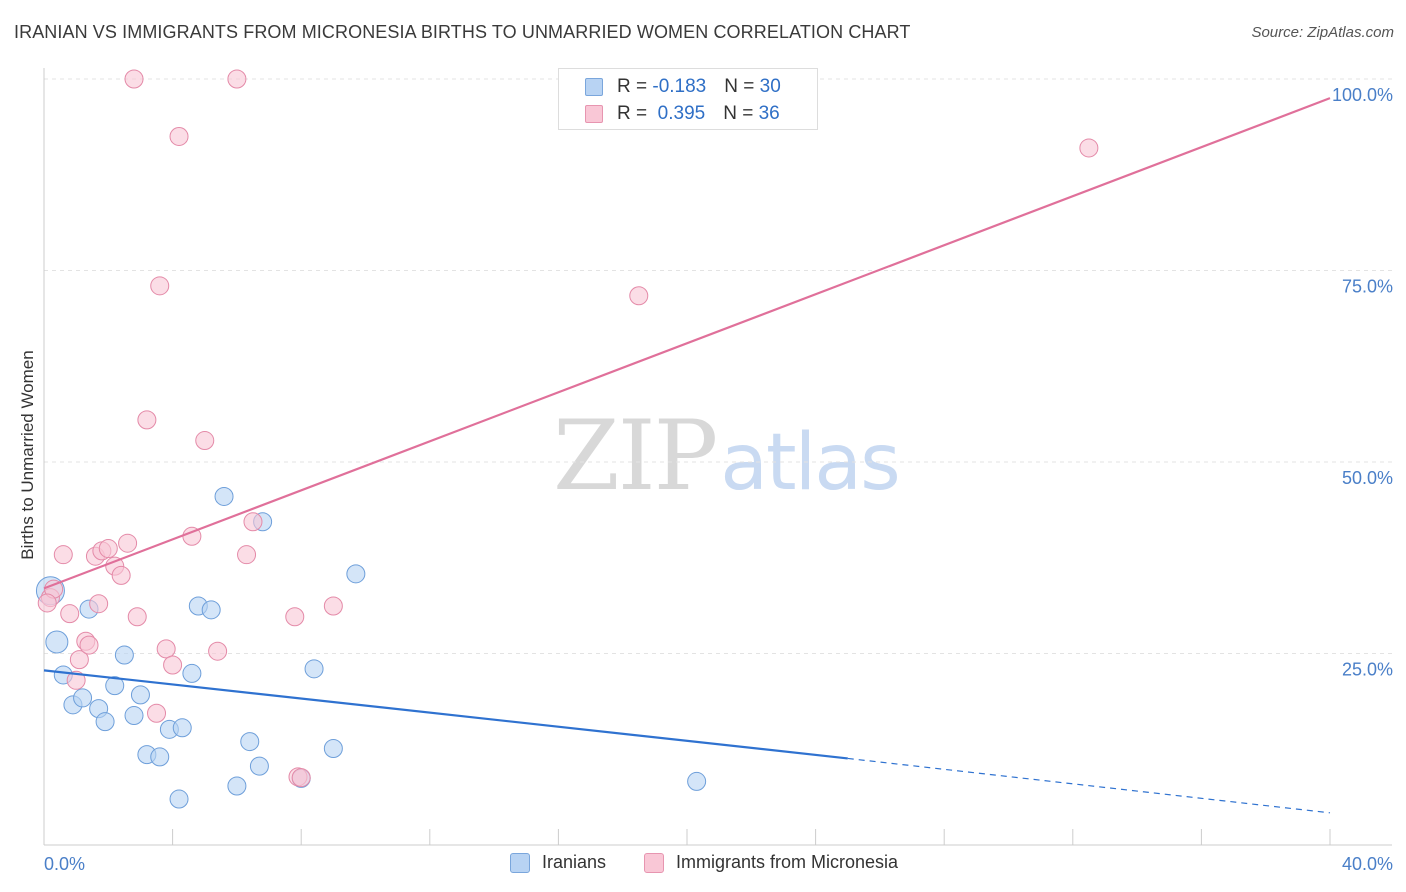 The height and width of the screenshot is (892, 1406). I want to click on y-tick-label: 100.0%, so click(1362, 95).